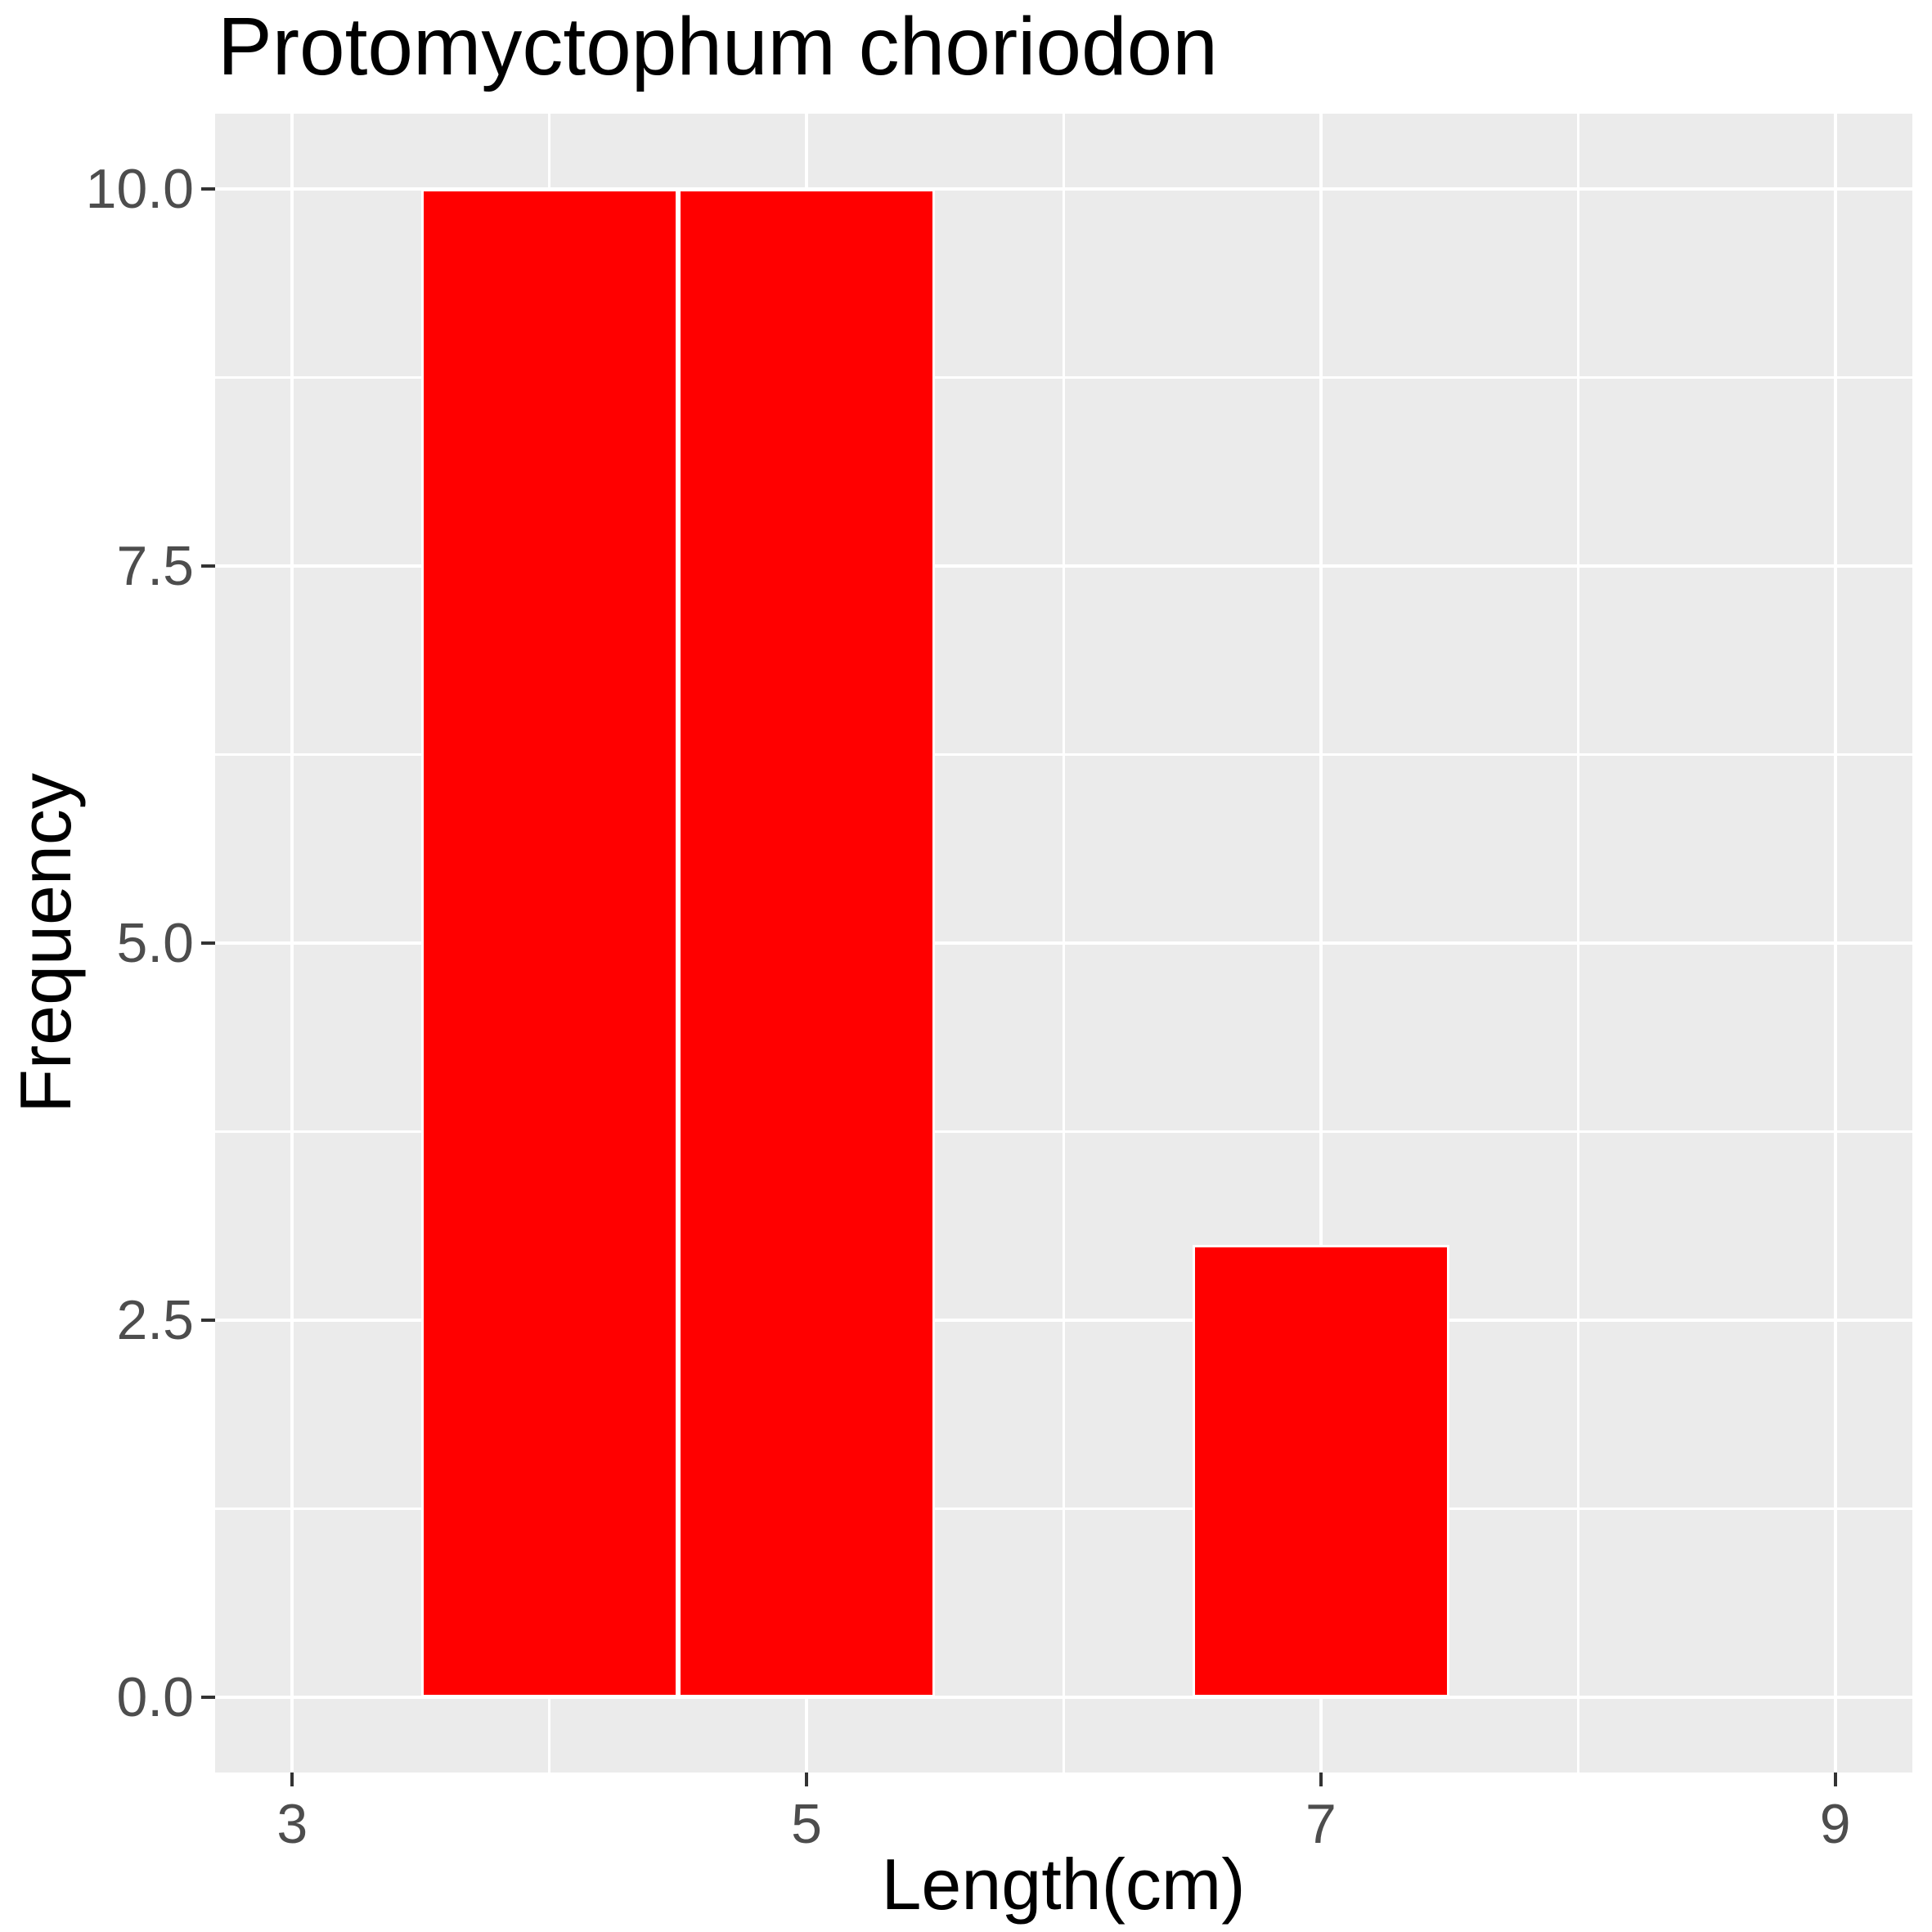 The height and width of the screenshot is (1932, 1932). I want to click on plot-title: Protomyctophum choriodon, so click(718, 47).